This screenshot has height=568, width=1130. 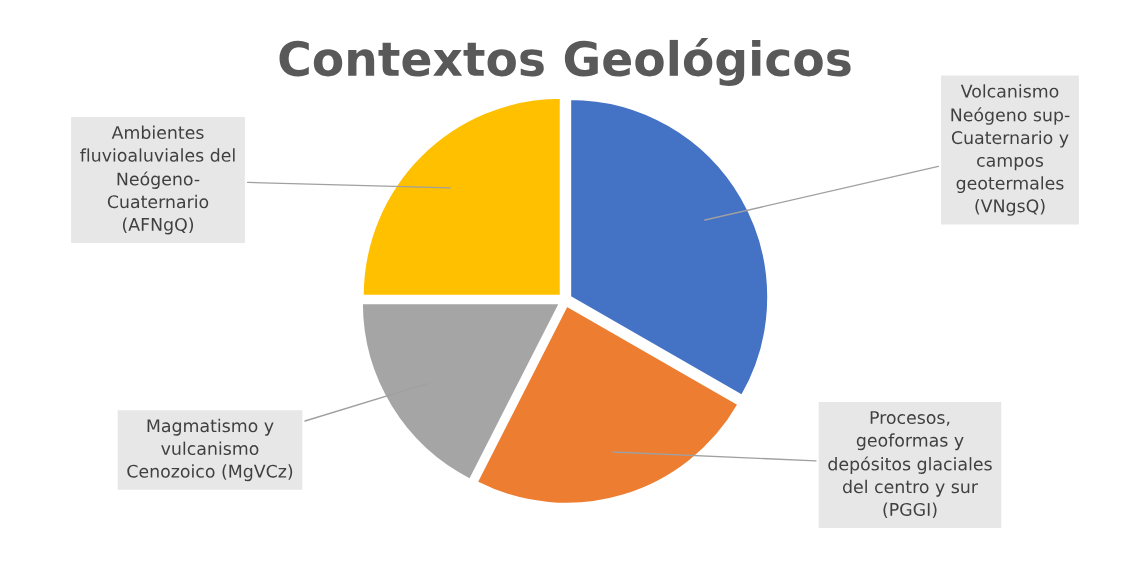 I want to click on slice-label: Ambientes fluvioaluviales del Neógeno- Cuaternario (AFNgQ), so click(x=157, y=180).